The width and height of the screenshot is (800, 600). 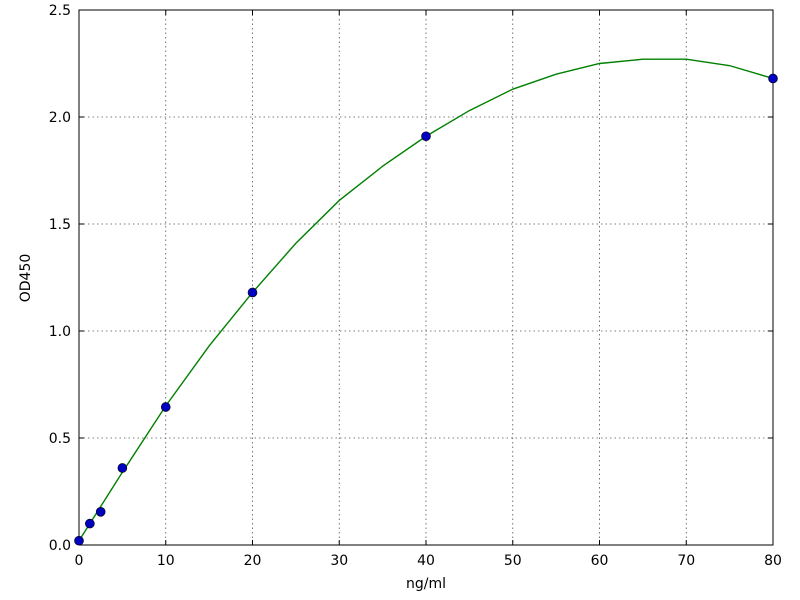 I want to click on y-tick-label: 0.5, so click(x=60, y=439).